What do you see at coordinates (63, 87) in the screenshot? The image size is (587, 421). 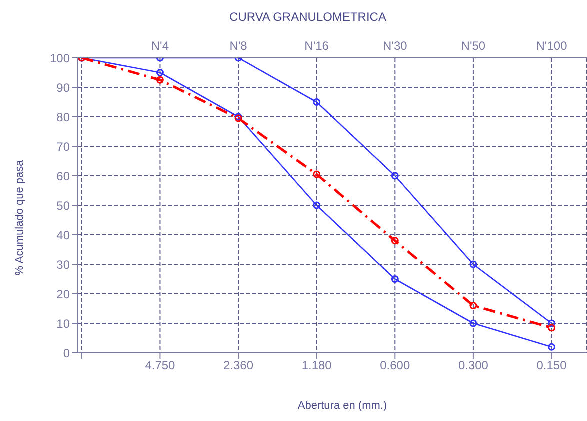 I see `y-tick-label: 90` at bounding box center [63, 87].